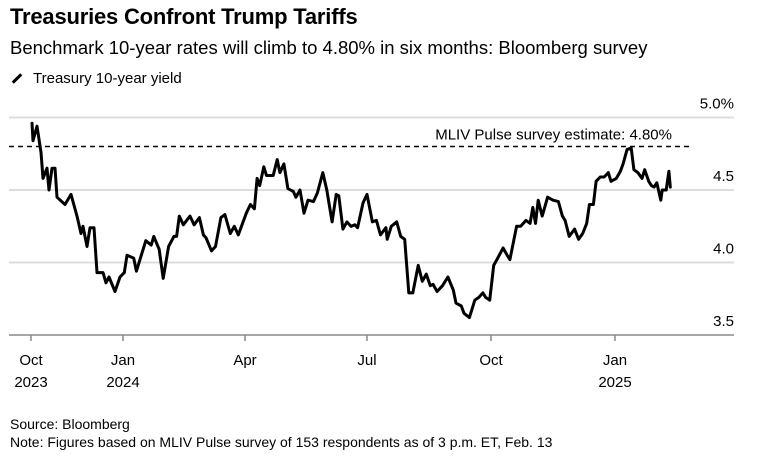 This screenshot has height=460, width=777. What do you see at coordinates (366, 360) in the screenshot?
I see `x-tick-label: Jul` at bounding box center [366, 360].